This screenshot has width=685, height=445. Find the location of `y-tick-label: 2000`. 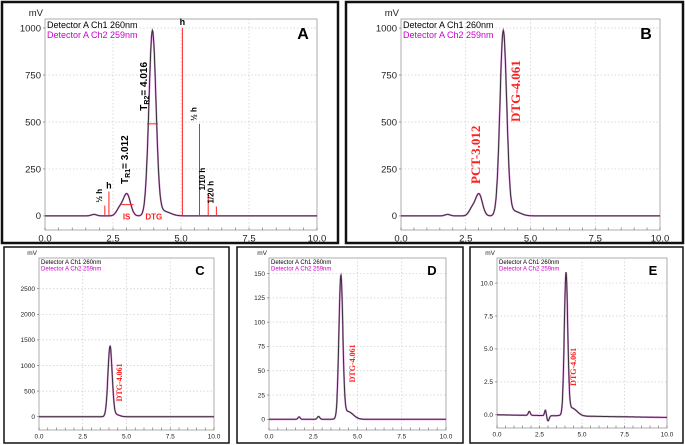

y-tick-label: 2000 is located at coordinates (28, 315).